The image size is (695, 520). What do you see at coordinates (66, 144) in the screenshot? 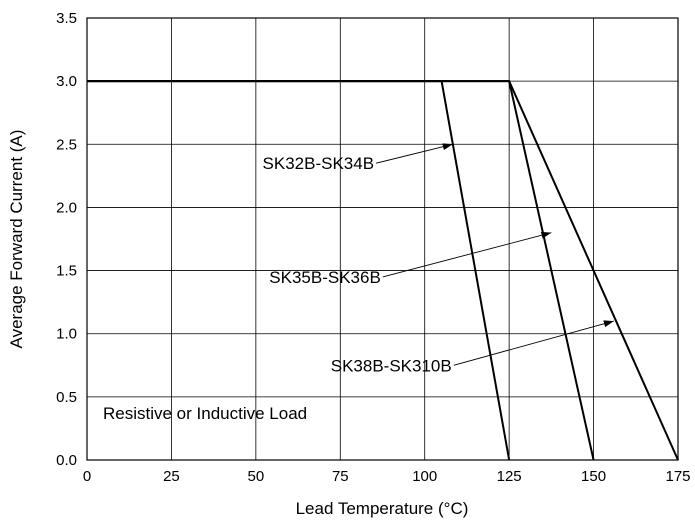
I see `y-tick-label: 2.5` at bounding box center [66, 144].